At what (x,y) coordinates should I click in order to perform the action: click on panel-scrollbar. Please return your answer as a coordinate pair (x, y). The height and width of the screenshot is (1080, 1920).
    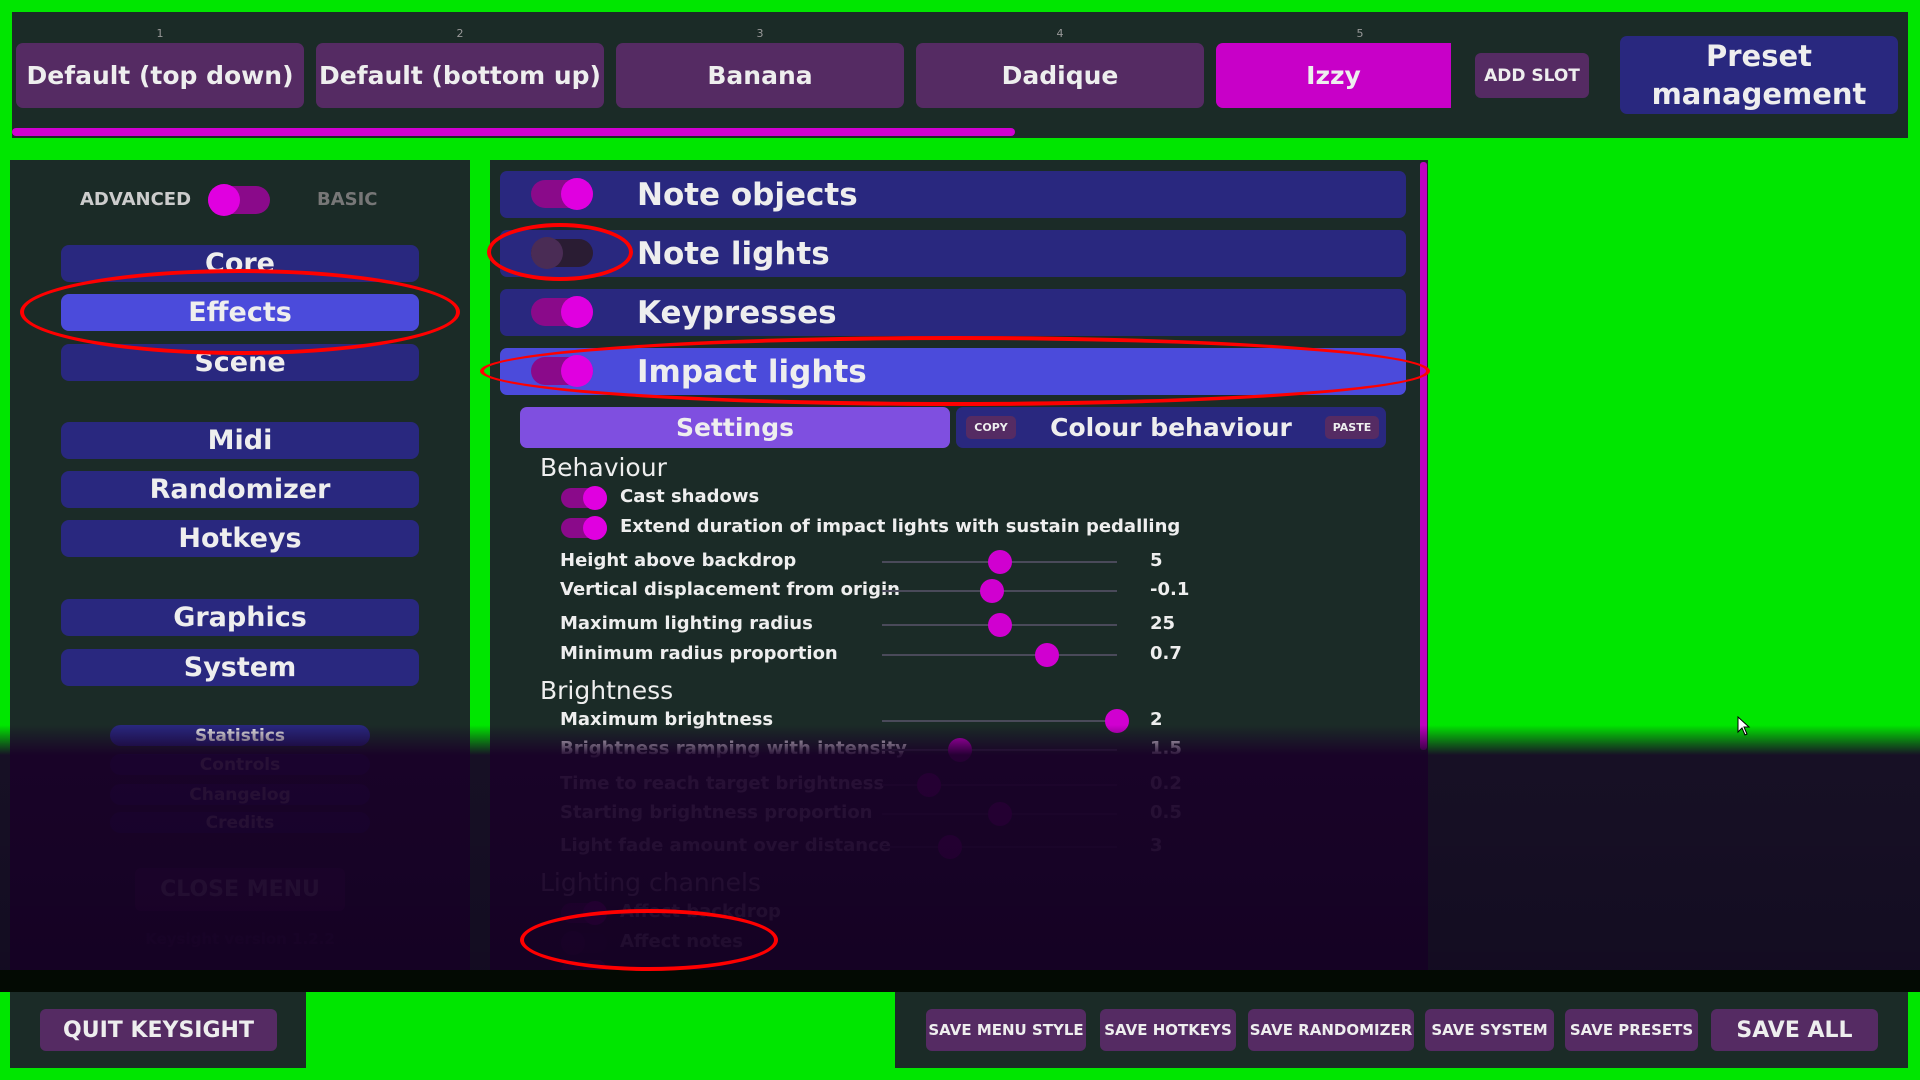
    Looking at the image, I should click on (1423, 456).